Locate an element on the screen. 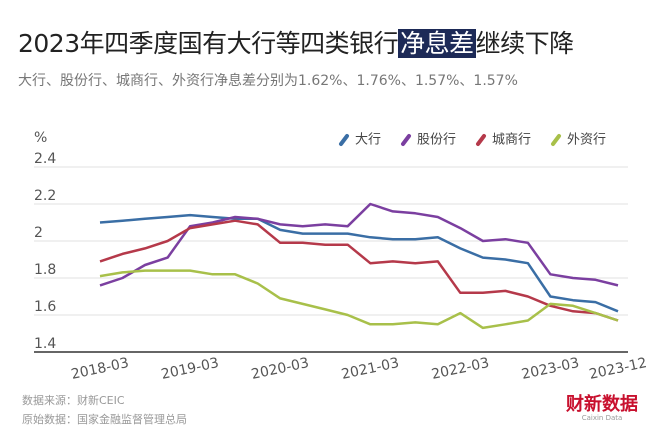 The height and width of the screenshot is (440, 660). source: 数据来源：财新CEIC is located at coordinates (73, 400).